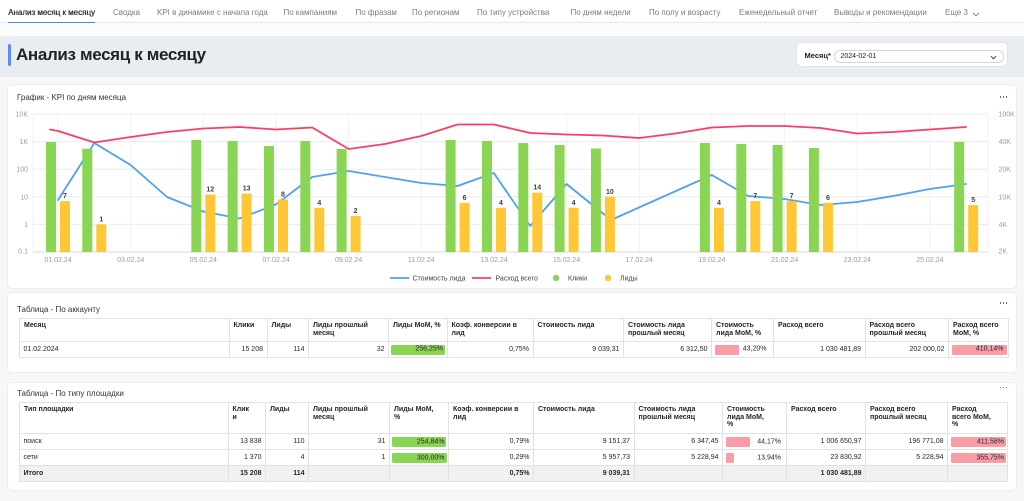 This screenshot has height=501, width=1024. What do you see at coordinates (275, 260) in the screenshot?
I see `svg-text: 07.02.24` at bounding box center [275, 260].